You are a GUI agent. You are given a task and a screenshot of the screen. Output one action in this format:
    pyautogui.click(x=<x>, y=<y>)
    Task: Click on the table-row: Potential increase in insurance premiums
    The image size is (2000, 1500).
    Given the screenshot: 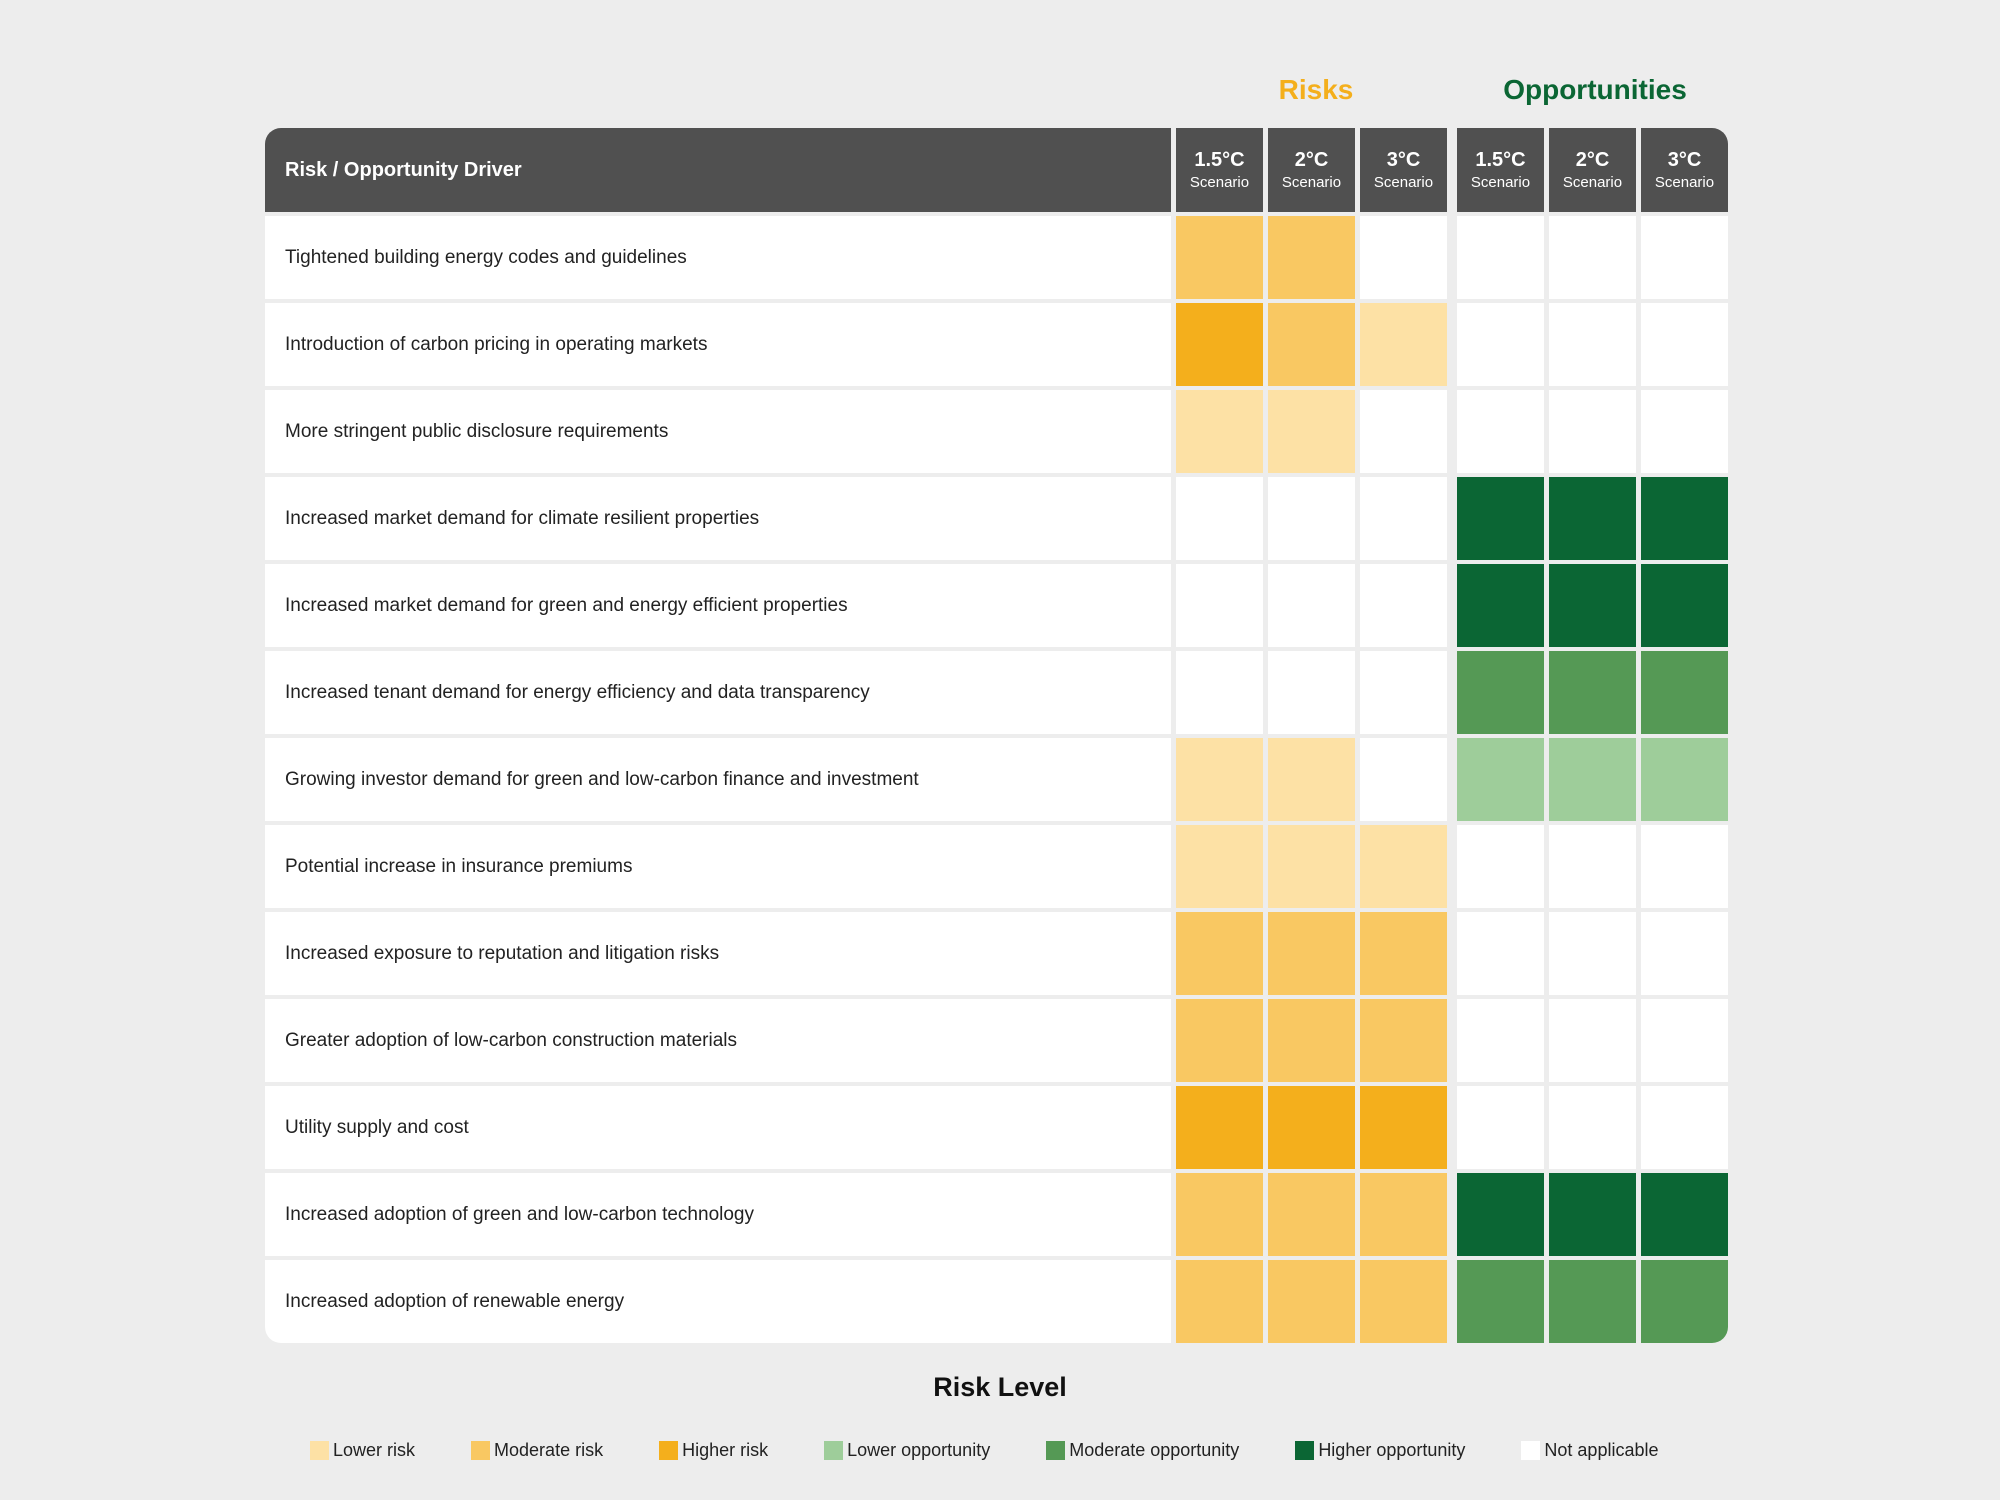 What is the action you would take?
    pyautogui.click(x=997, y=866)
    